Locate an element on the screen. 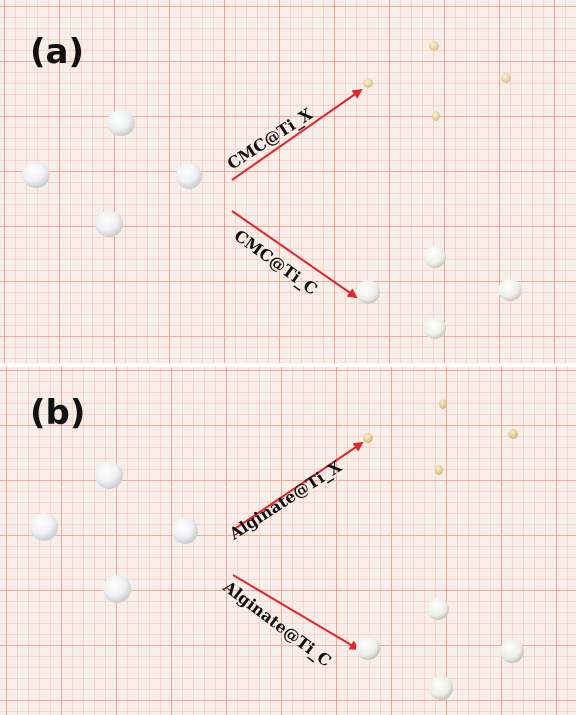 The height and width of the screenshot is (715, 576). panel-label-a: (a) is located at coordinates (57, 52).